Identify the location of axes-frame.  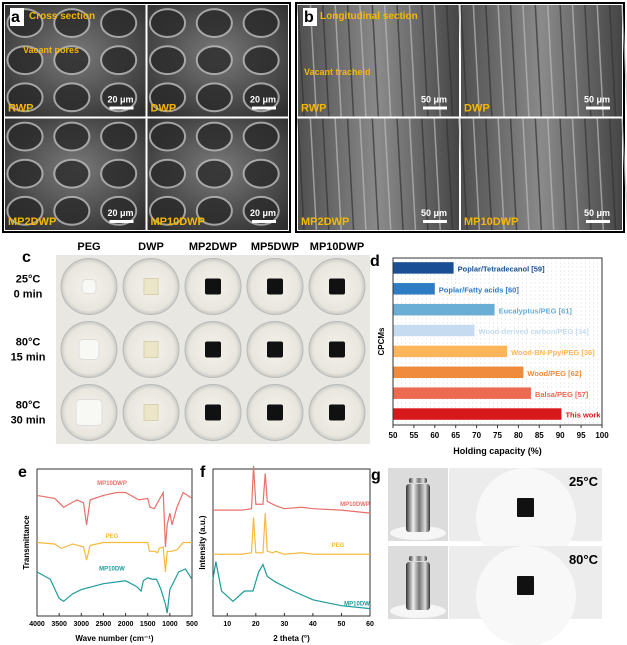
(291, 542).